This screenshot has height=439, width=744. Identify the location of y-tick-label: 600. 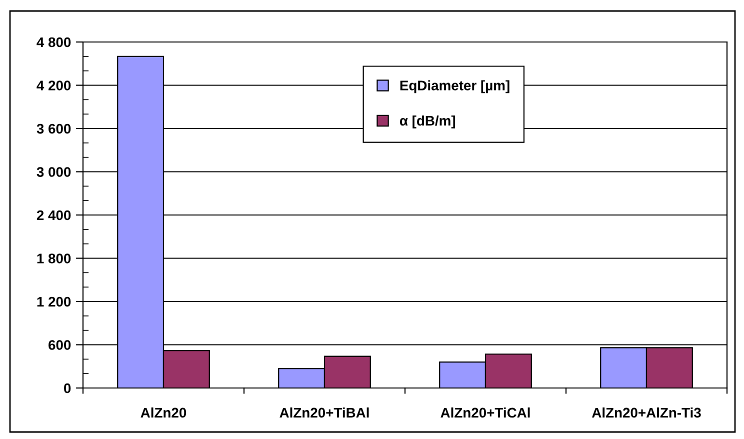
(59, 345).